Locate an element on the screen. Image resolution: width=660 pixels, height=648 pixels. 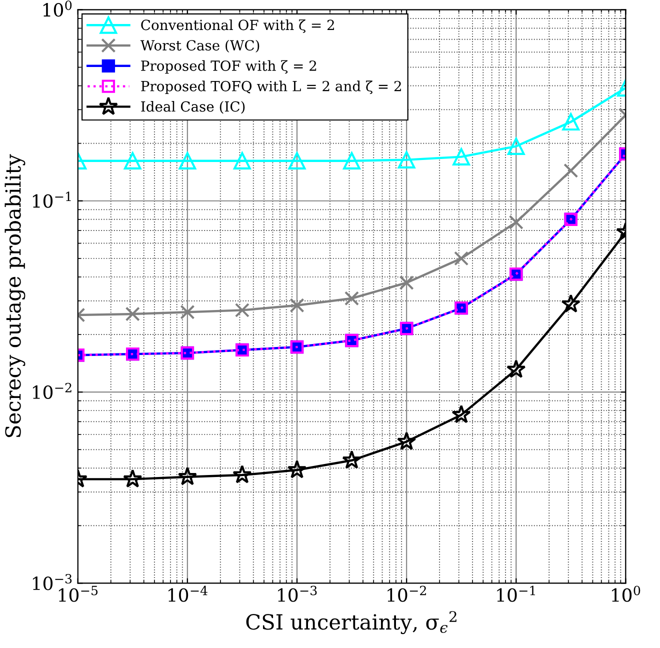
x-tick-label: 10$^{−1}$ is located at coordinates (516, 594).